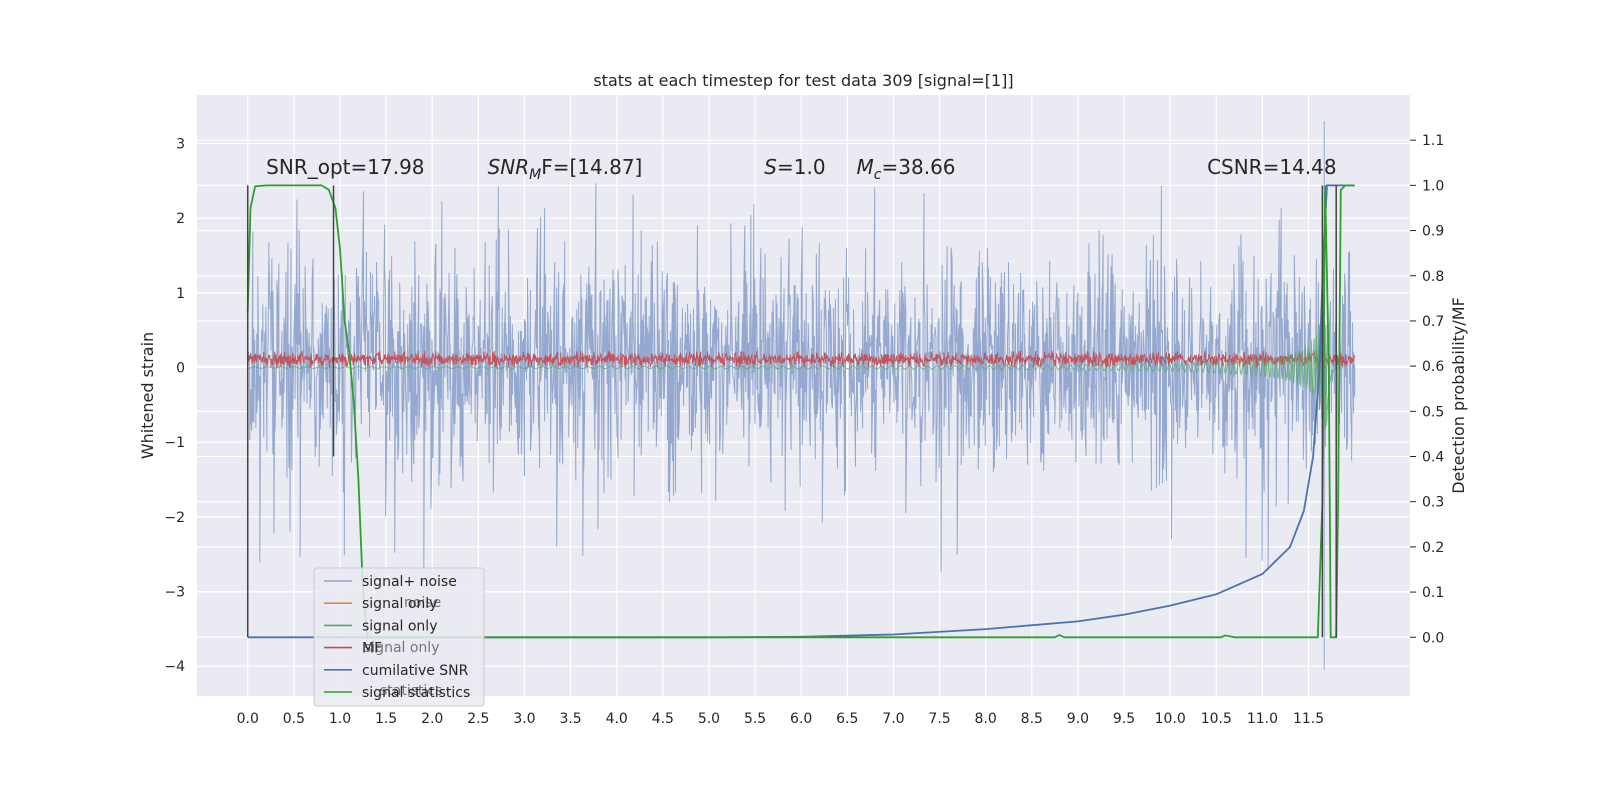  Describe the element at coordinates (847, 719) in the screenshot. I see `x-tick-label: 6.5` at that location.